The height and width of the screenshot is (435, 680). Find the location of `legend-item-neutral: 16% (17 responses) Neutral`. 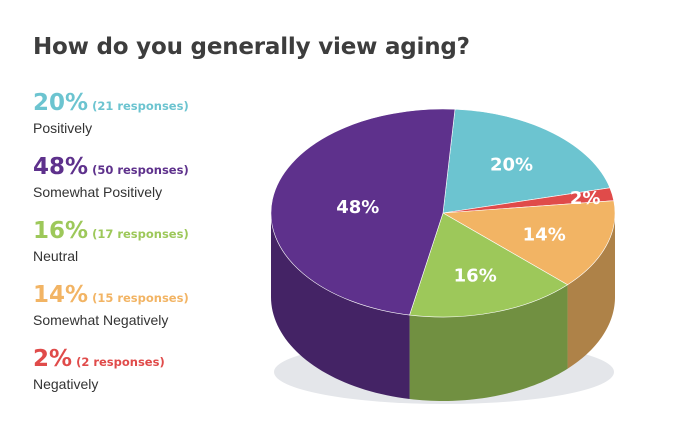

legend-item-neutral: 16% (17 responses) Neutral is located at coordinates (111, 241).